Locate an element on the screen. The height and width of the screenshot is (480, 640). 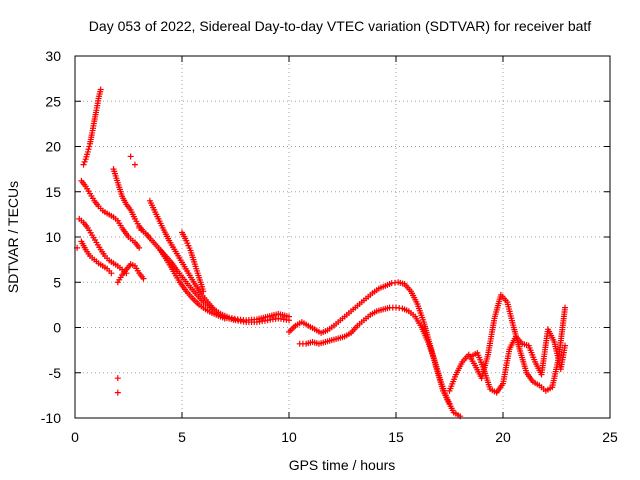
y-tick-label: 5 is located at coordinates (57, 282).